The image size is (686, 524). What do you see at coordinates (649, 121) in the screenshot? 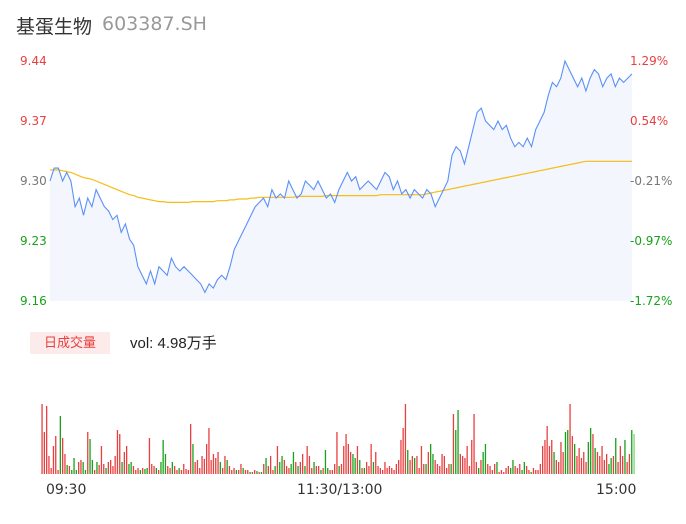
I see `pct-tick: 0.54%` at bounding box center [649, 121].